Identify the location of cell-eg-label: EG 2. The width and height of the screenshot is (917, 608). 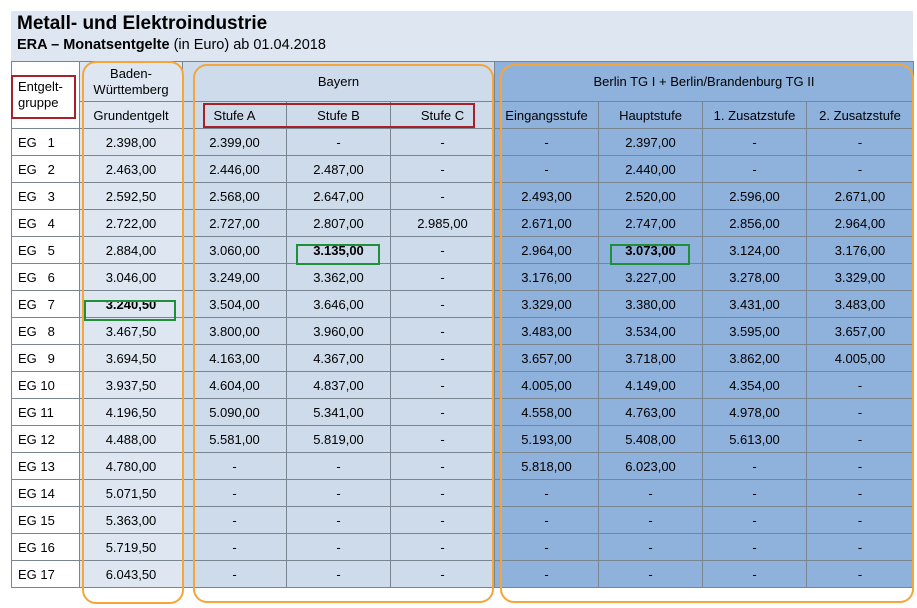
(45, 169).